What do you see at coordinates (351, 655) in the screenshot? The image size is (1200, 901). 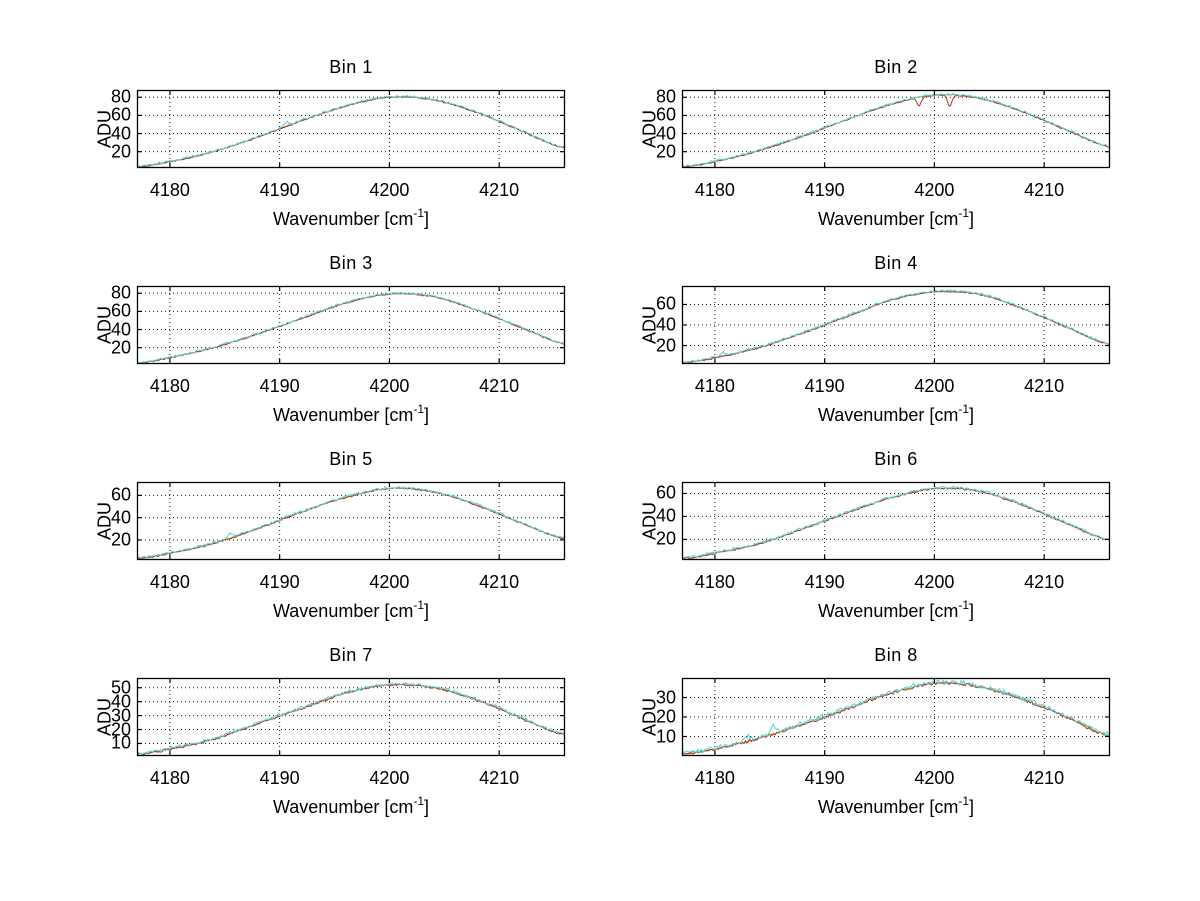 I see `subplot-title: Bin 7` at bounding box center [351, 655].